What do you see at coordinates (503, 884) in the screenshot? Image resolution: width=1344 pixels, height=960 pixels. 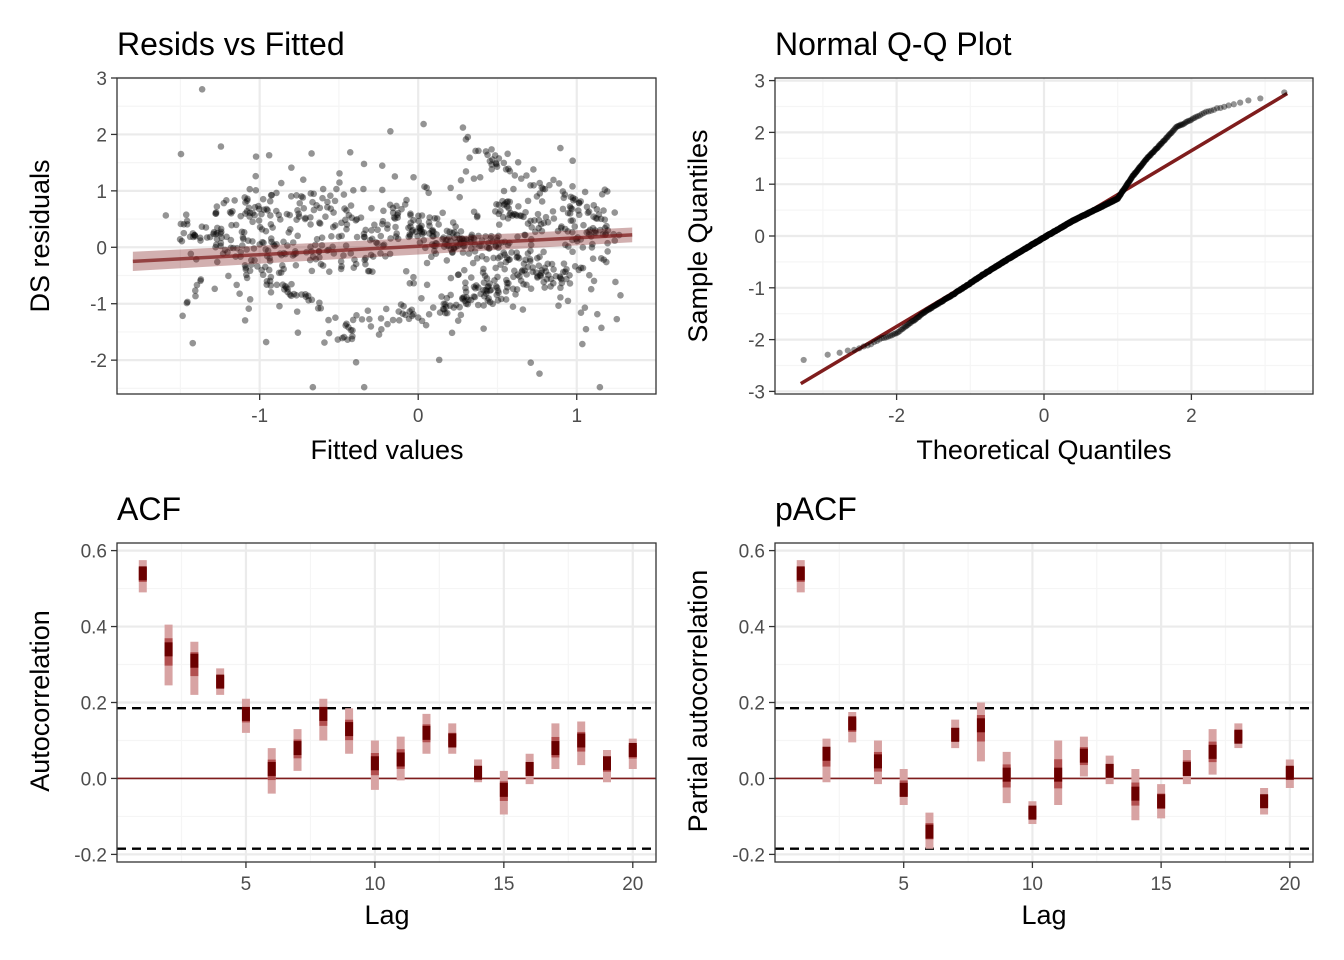 I see `x-tick-label: 15` at bounding box center [503, 884].